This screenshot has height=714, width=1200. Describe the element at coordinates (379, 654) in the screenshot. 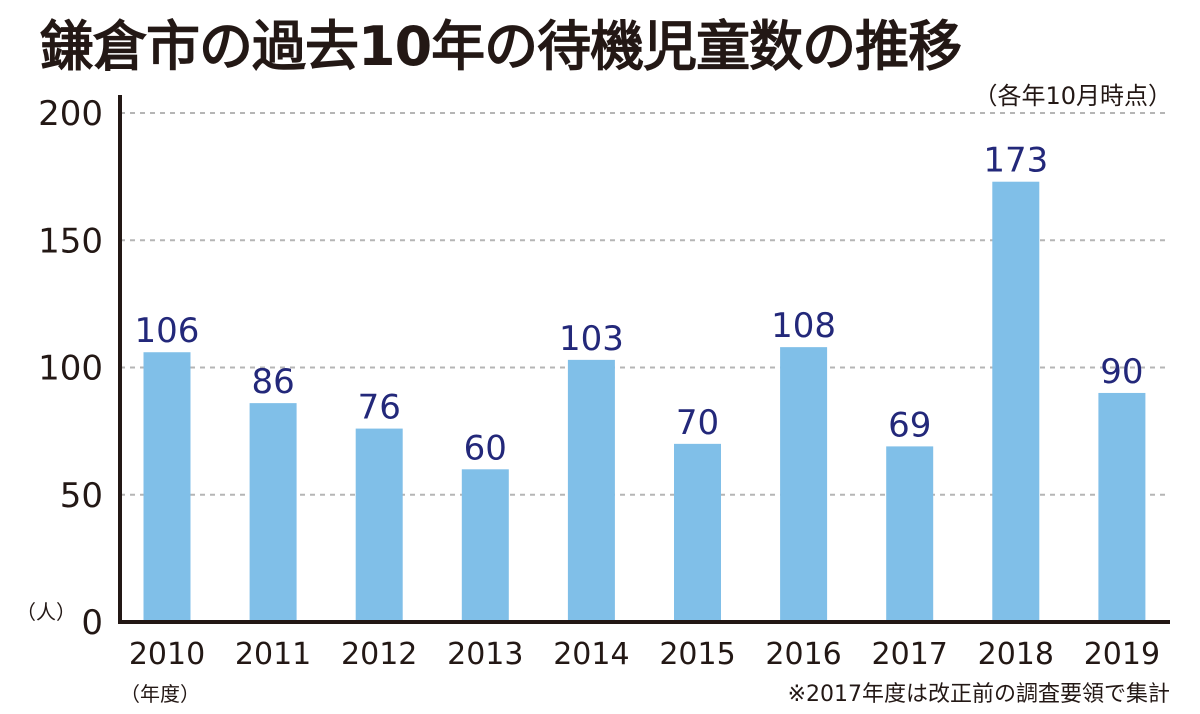

I see `x-tick-label: 2012` at that location.